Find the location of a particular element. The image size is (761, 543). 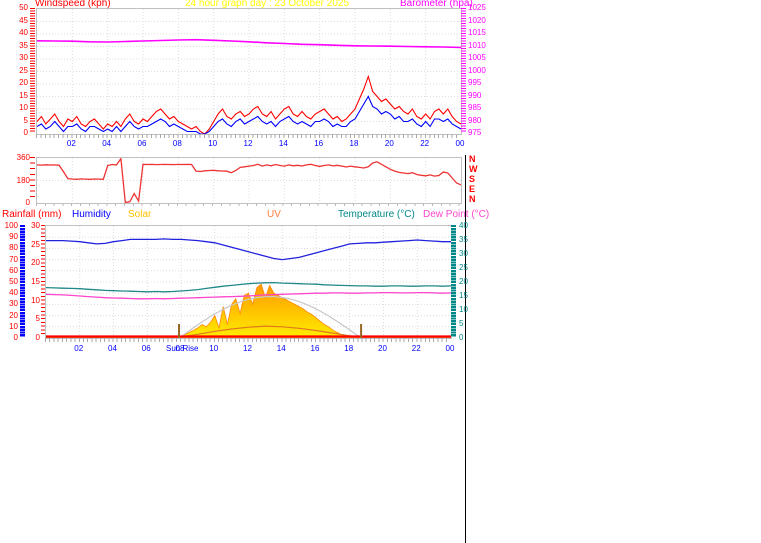

combined-weather-plot is located at coordinates (248, 282).